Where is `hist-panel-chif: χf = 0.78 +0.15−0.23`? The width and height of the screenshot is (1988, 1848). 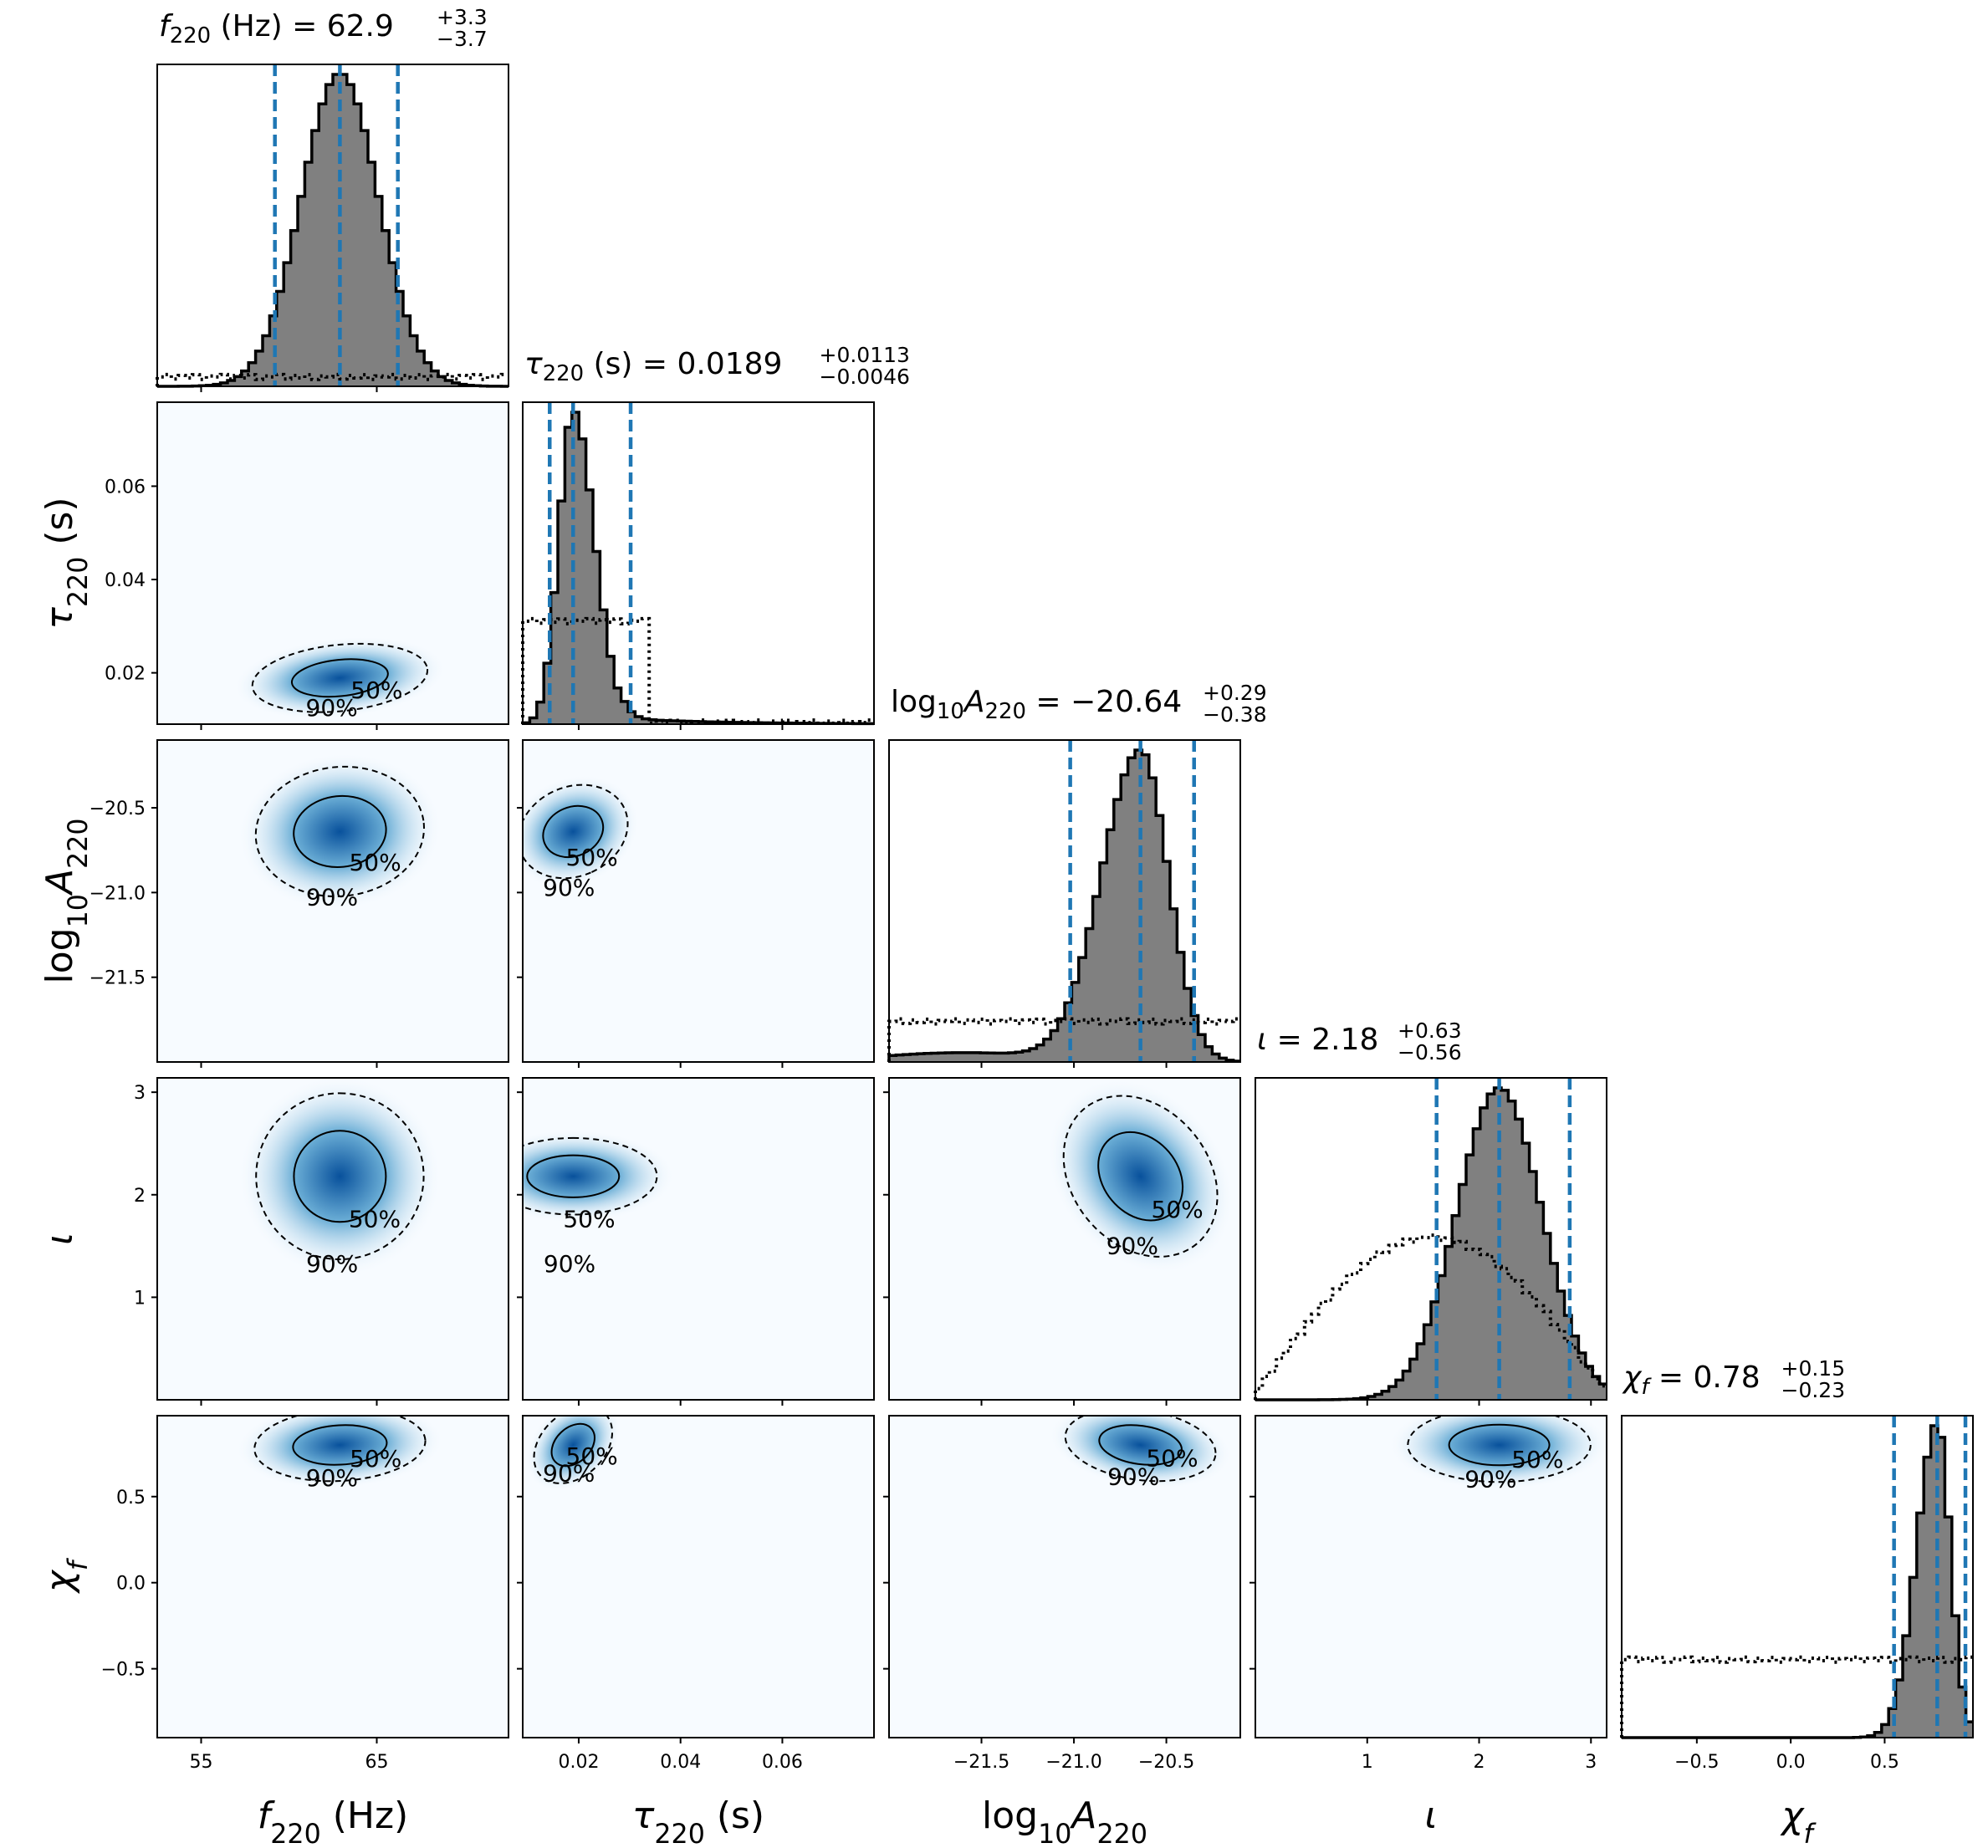
hist-panel-chif: χf = 0.78 +0.15−0.23 is located at coordinates (1797, 1547).